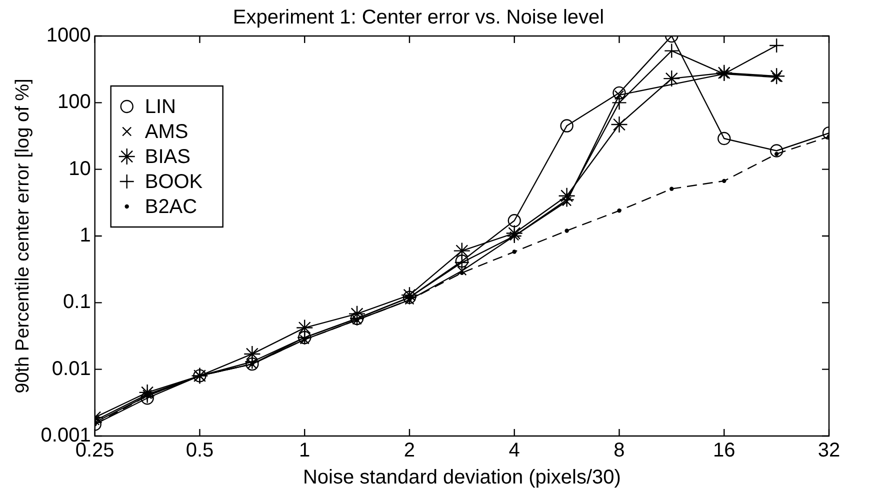 Image resolution: width=869 pixels, height=496 pixels. Describe the element at coordinates (724, 451) in the screenshot. I see `x-tick-label: 16` at that location.